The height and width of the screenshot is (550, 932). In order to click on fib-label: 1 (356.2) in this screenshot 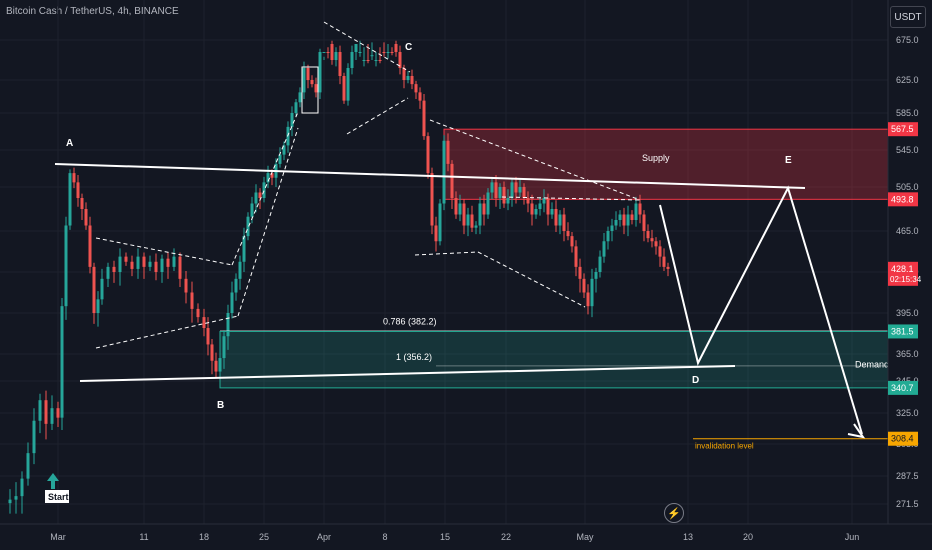, I will do `click(414, 357)`.